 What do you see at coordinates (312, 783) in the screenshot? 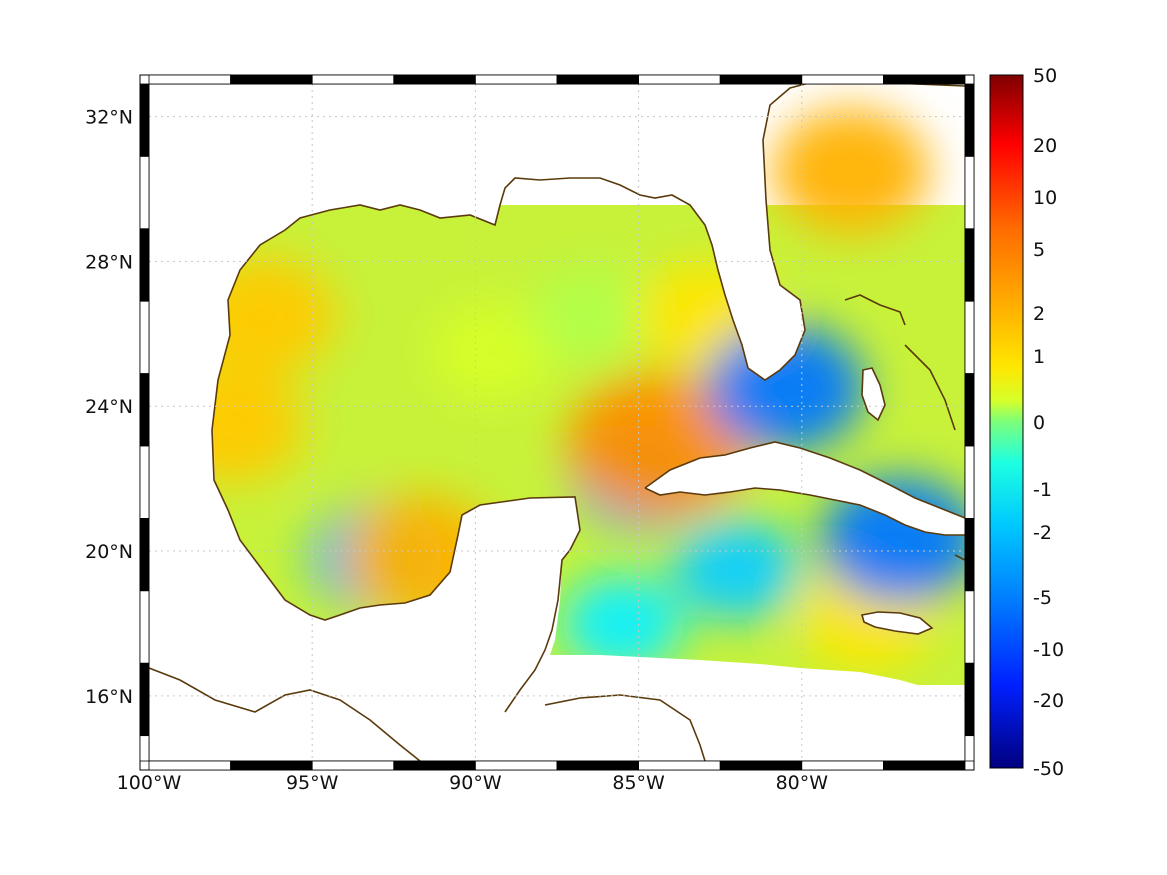
I see `x-tick-label: 95°W` at bounding box center [312, 783].